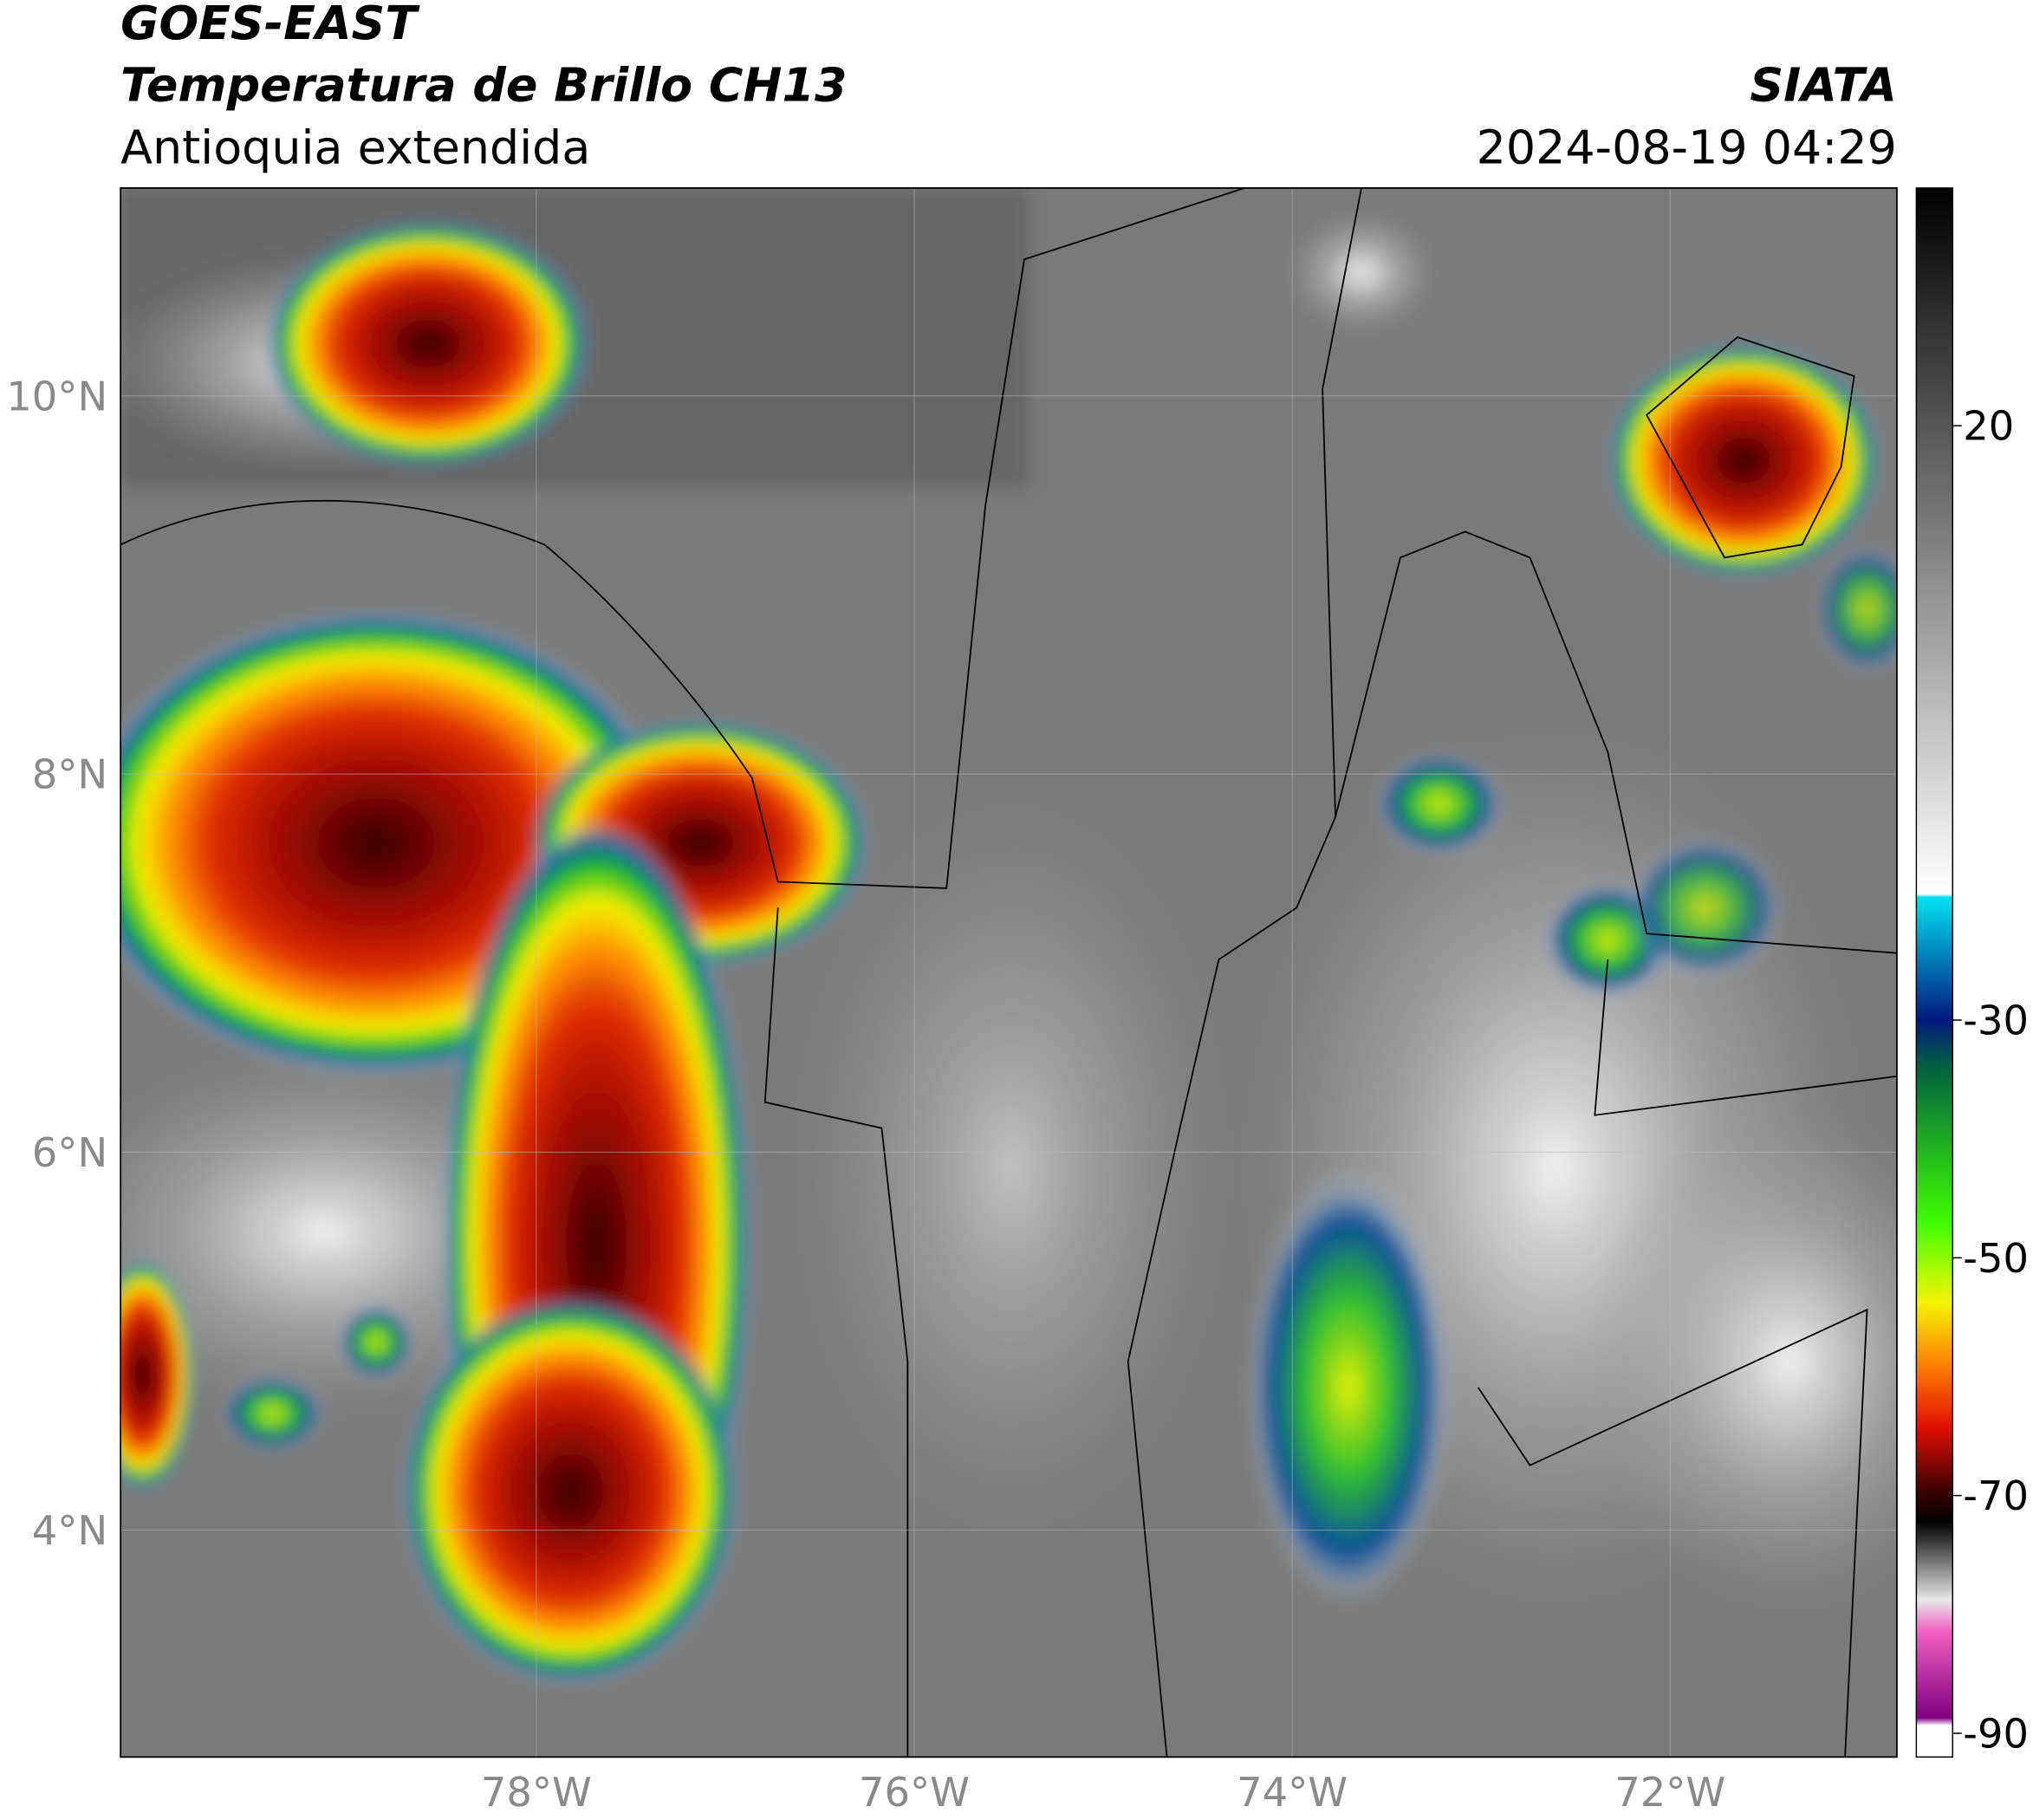 The height and width of the screenshot is (1820, 2033). Describe the element at coordinates (1687, 147) in the screenshot. I see `datetime: 2024-08-19 04:29` at that location.